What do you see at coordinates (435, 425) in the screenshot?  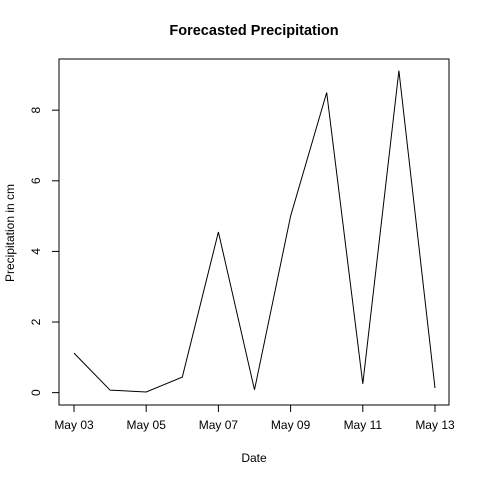 I see `x-tick-label: May 13` at bounding box center [435, 425].